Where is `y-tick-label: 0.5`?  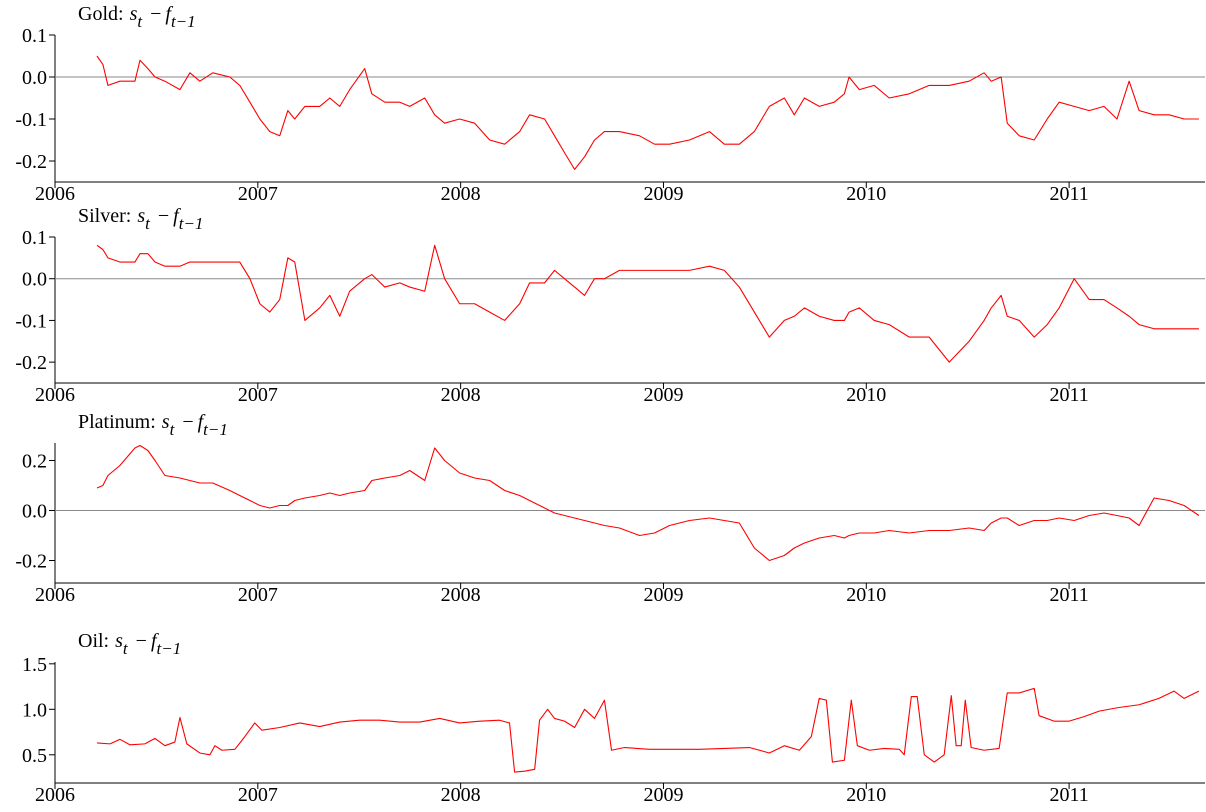 y-tick-label: 0.5 is located at coordinates (34, 756).